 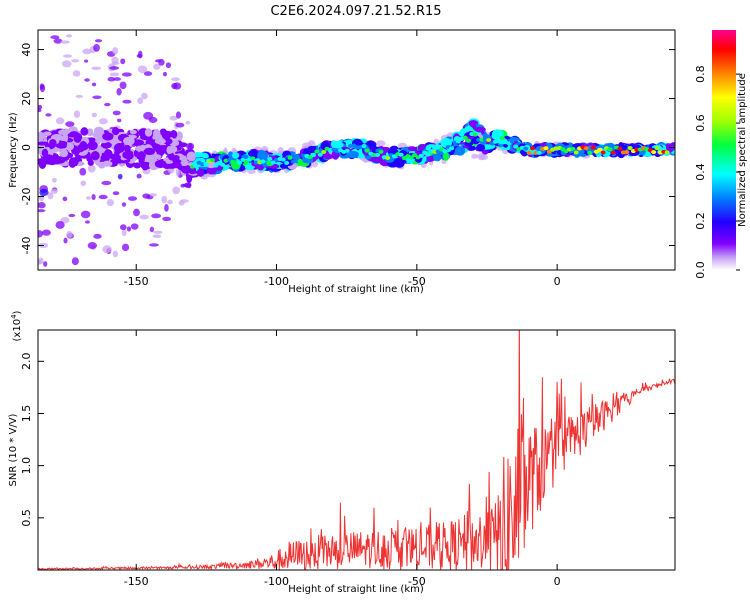 I want to click on y-tick-label: 1.5, so click(x=26, y=414).